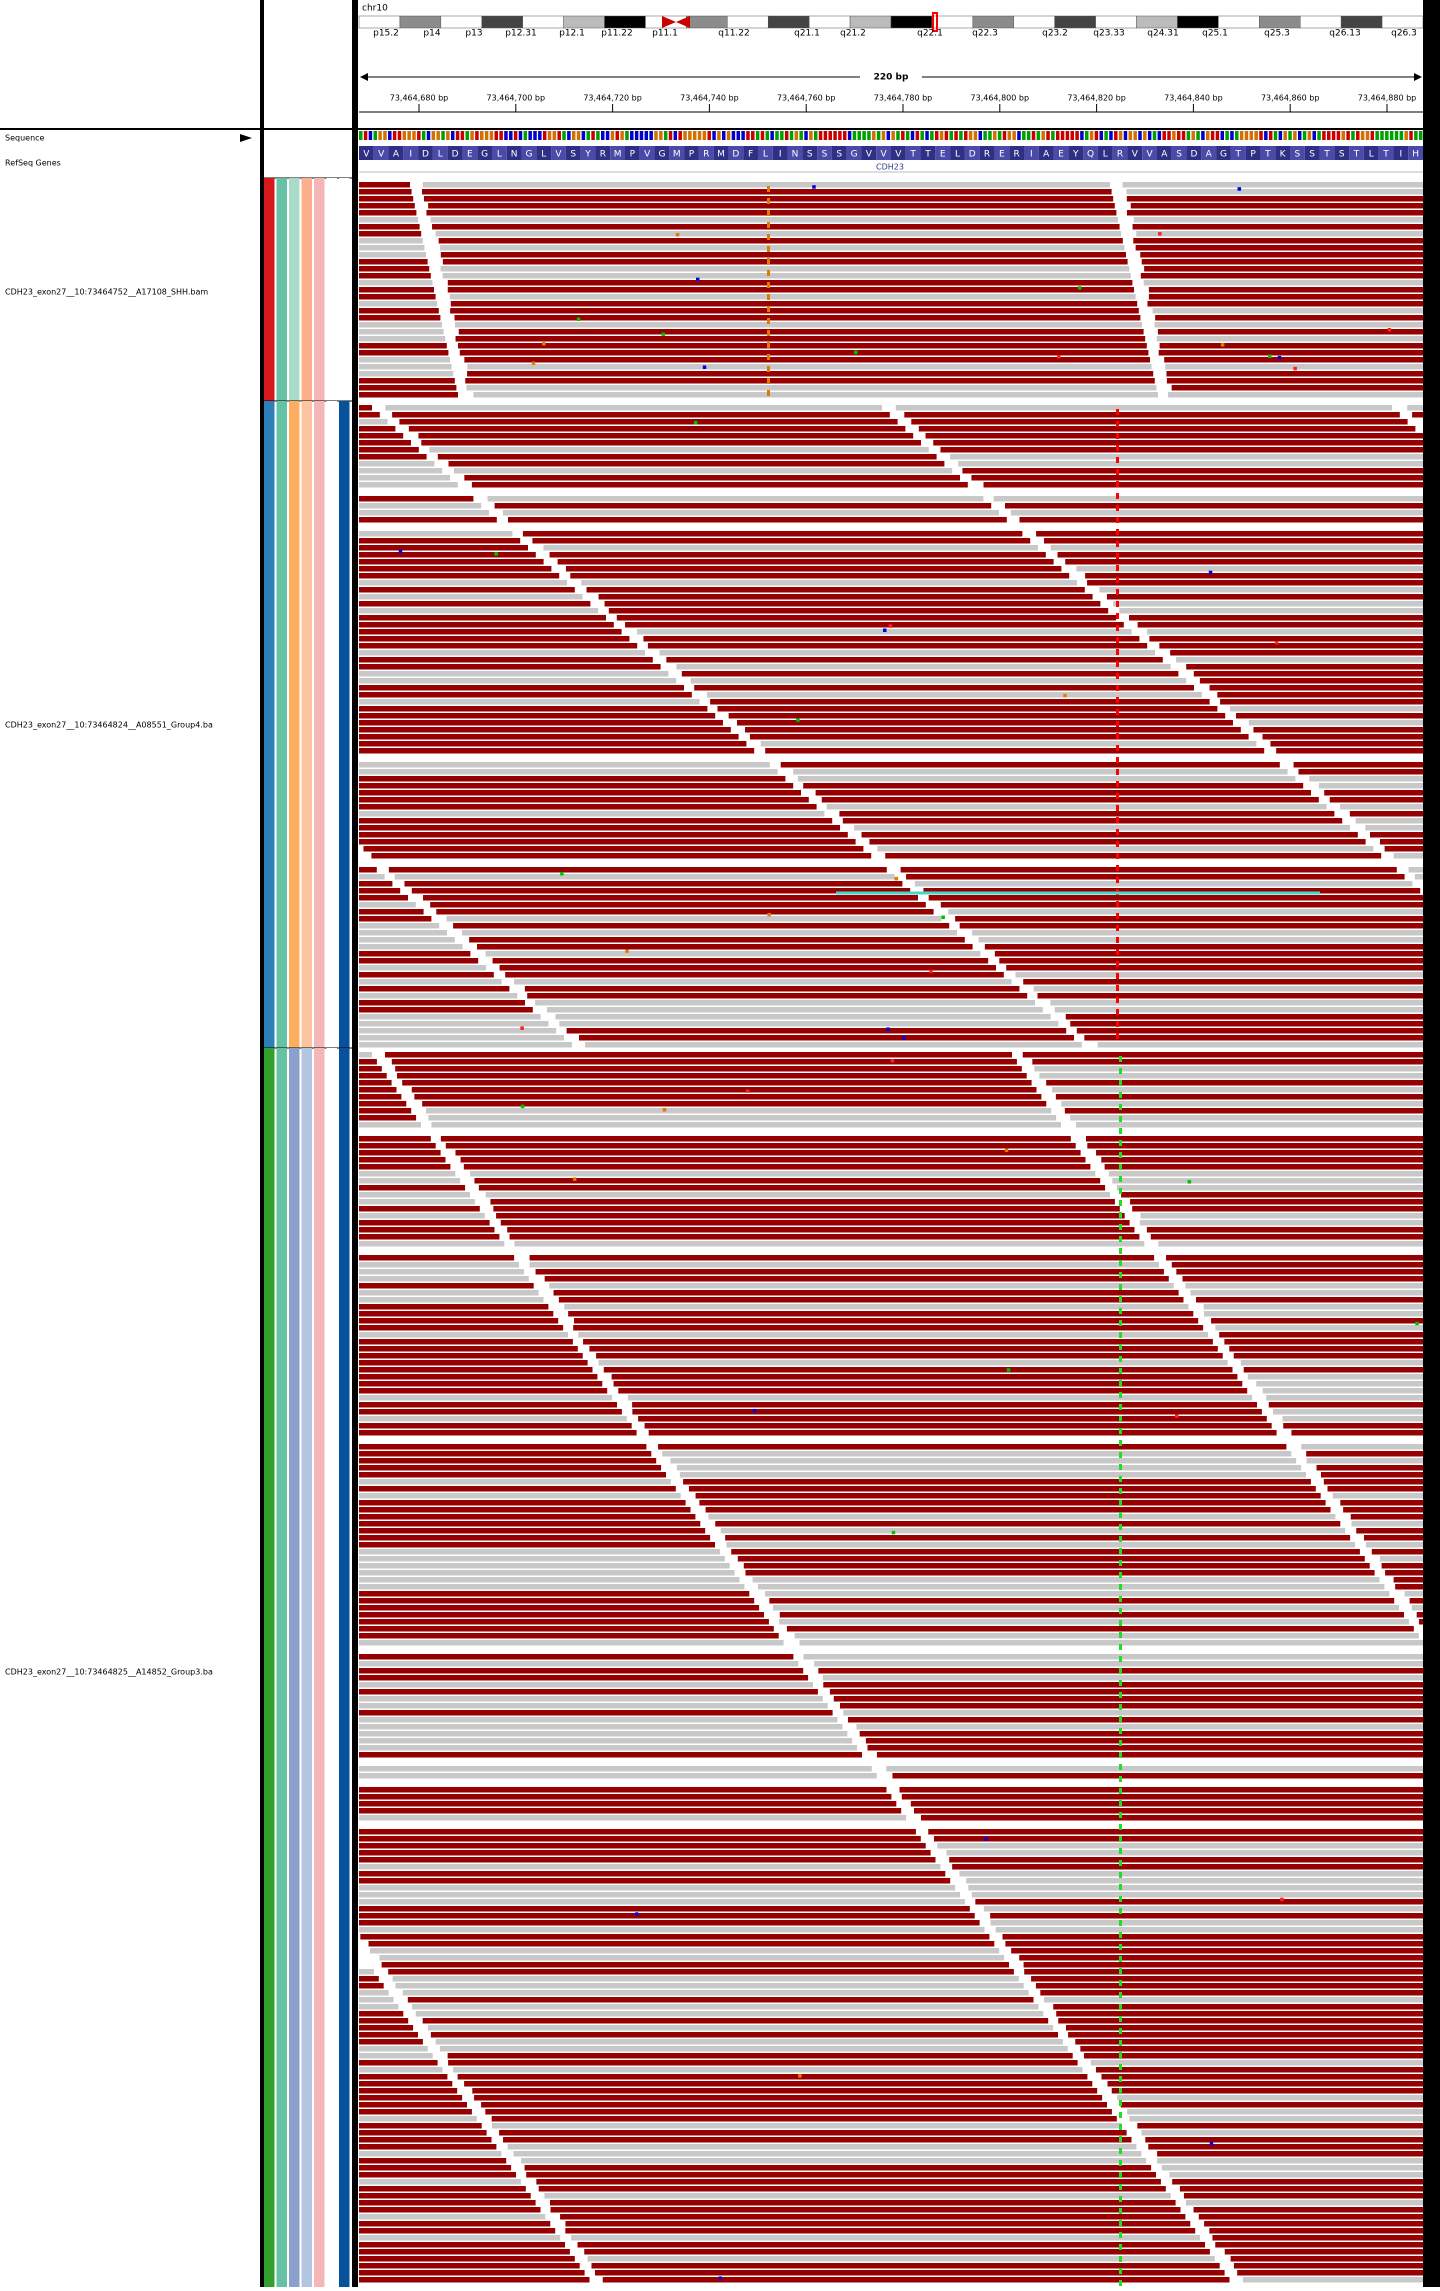 This screenshot has width=1440, height=2291. Describe the element at coordinates (912, 155) in the screenshot. I see `amino-acid: T` at that location.